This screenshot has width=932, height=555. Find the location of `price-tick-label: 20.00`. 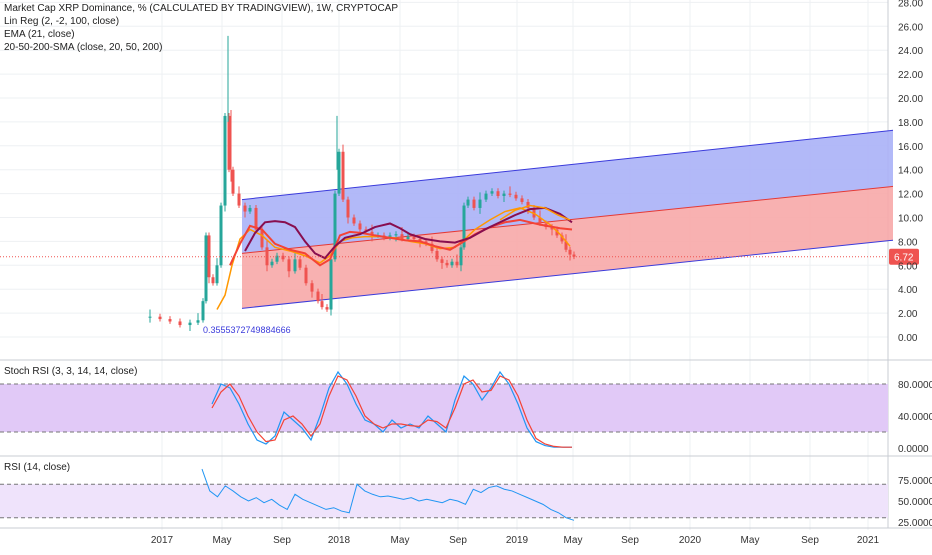

price-tick-label: 20.00 is located at coordinates (910, 99).